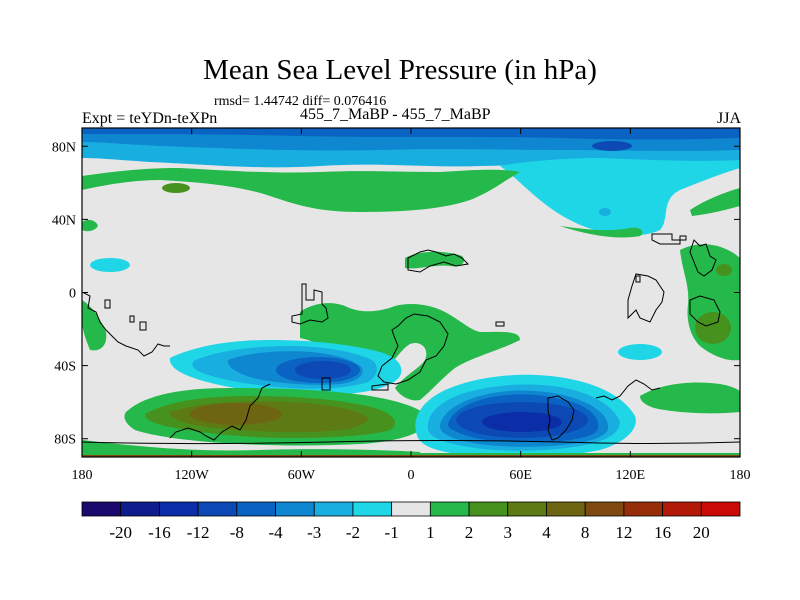 The image size is (800, 600). What do you see at coordinates (728, 118) in the screenshot?
I see `season-label: JJA` at bounding box center [728, 118].